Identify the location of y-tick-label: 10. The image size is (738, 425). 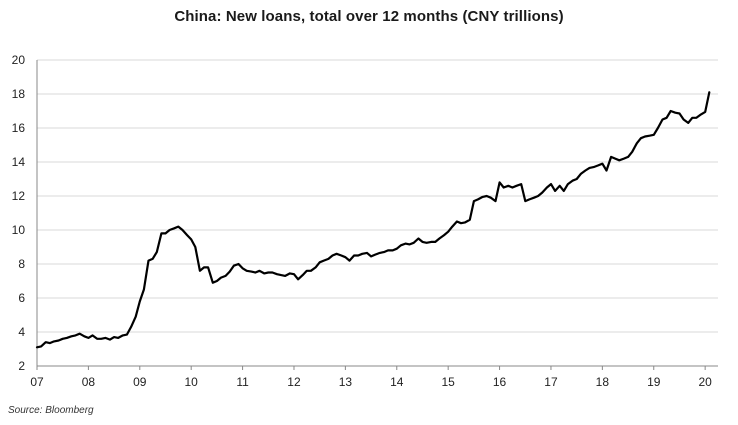
(19, 230).